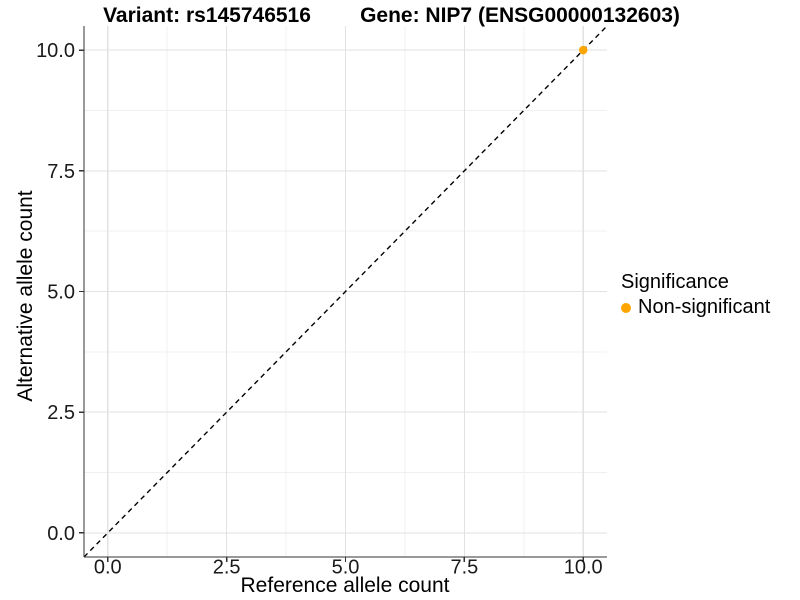  I want to click on y-tick-label: 7.5, so click(61, 172).